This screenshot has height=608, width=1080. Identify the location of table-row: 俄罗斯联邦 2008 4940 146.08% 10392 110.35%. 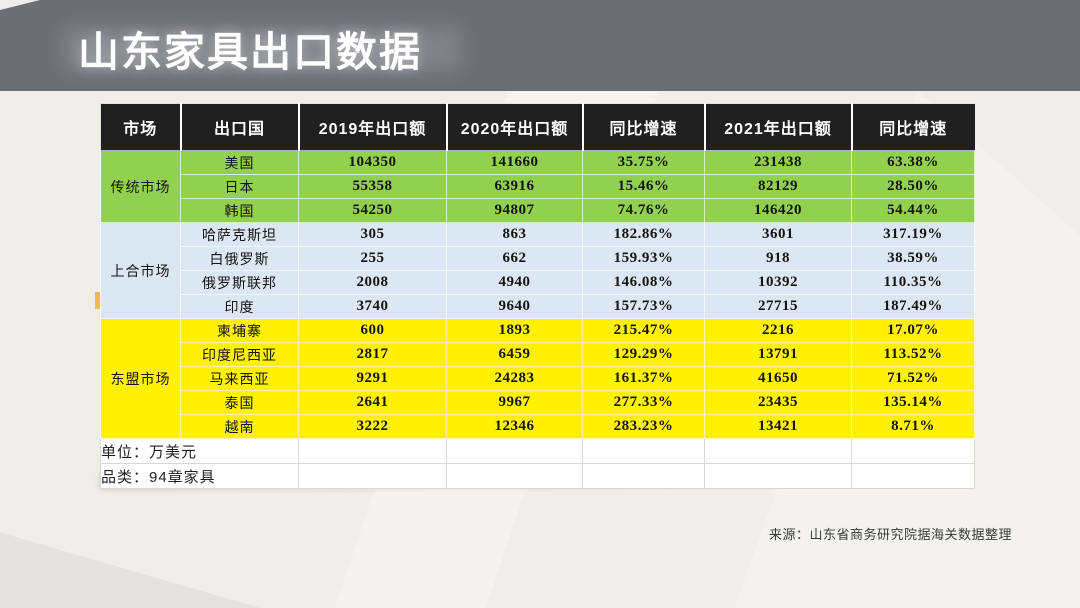
(538, 282).